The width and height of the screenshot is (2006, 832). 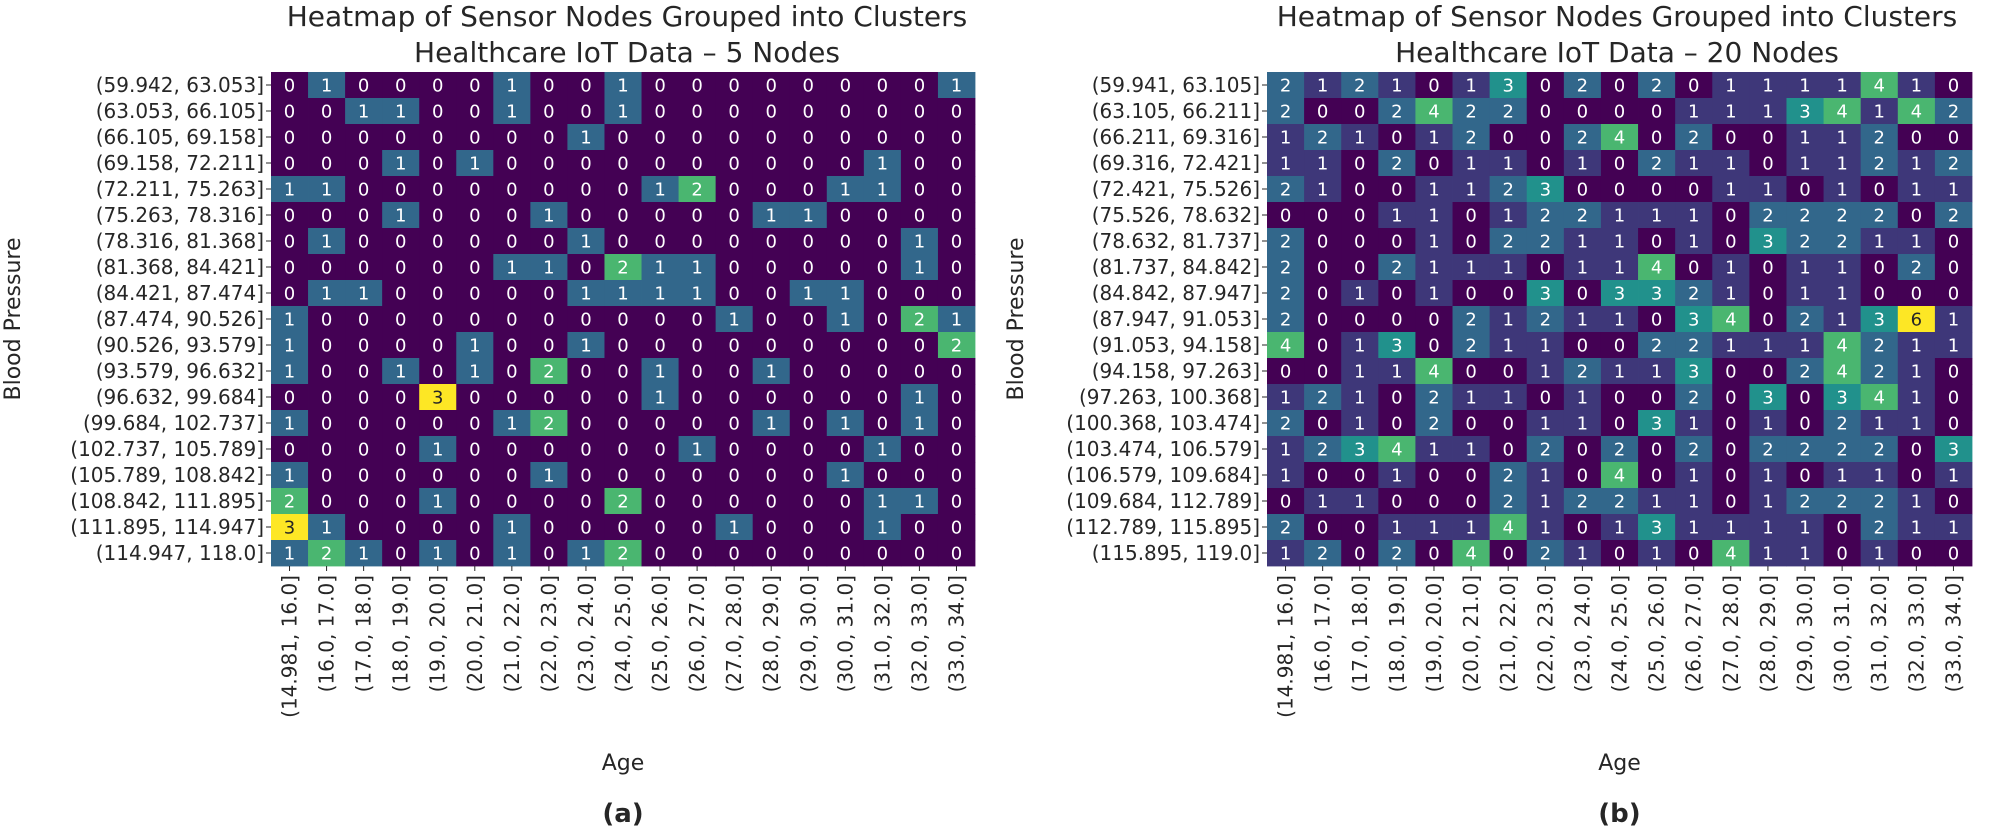 What do you see at coordinates (1694, 633) in the screenshot?
I see `x-tick-label: (26.0, 27.0]` at bounding box center [1694, 633].